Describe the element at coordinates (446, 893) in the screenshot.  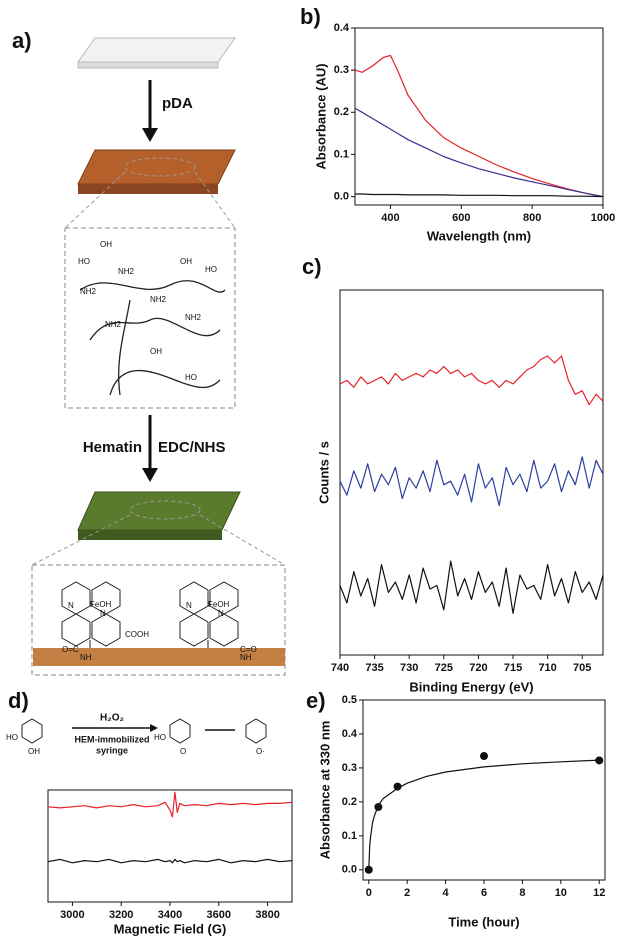
I see `x-tick-label: 4` at that location.